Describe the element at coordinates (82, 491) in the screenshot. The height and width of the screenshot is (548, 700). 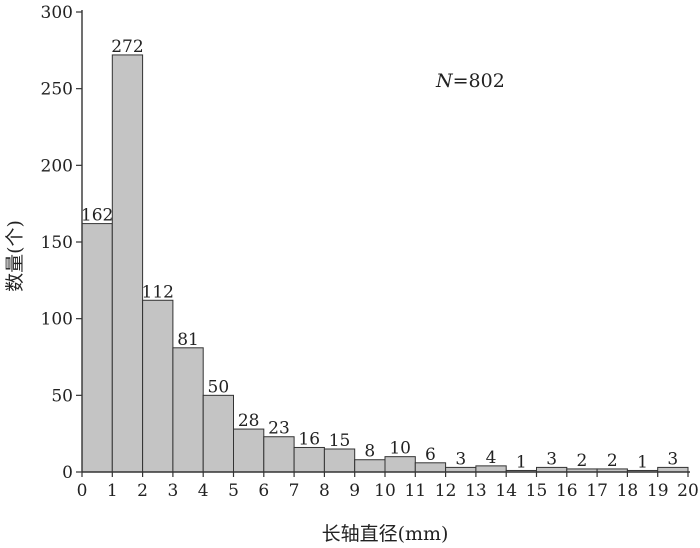
I see `x-tick-label: 0` at that location.